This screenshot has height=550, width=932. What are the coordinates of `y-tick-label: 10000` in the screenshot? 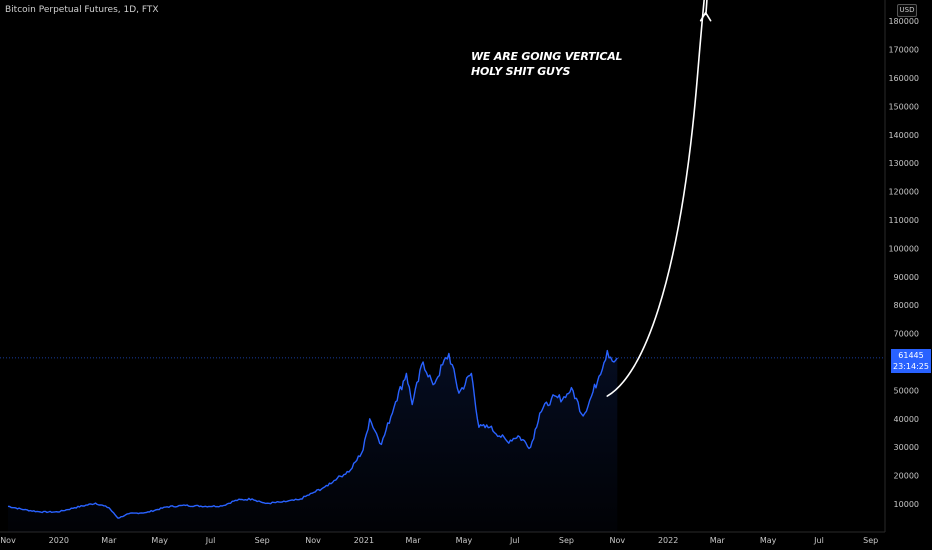 It's located at (906, 504).